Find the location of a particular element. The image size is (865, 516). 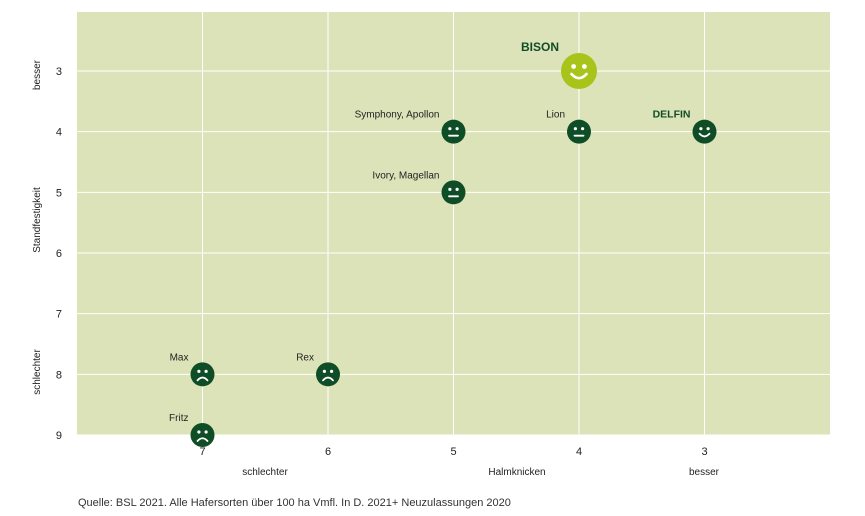

y-tick-label: 5 is located at coordinates (59, 193).